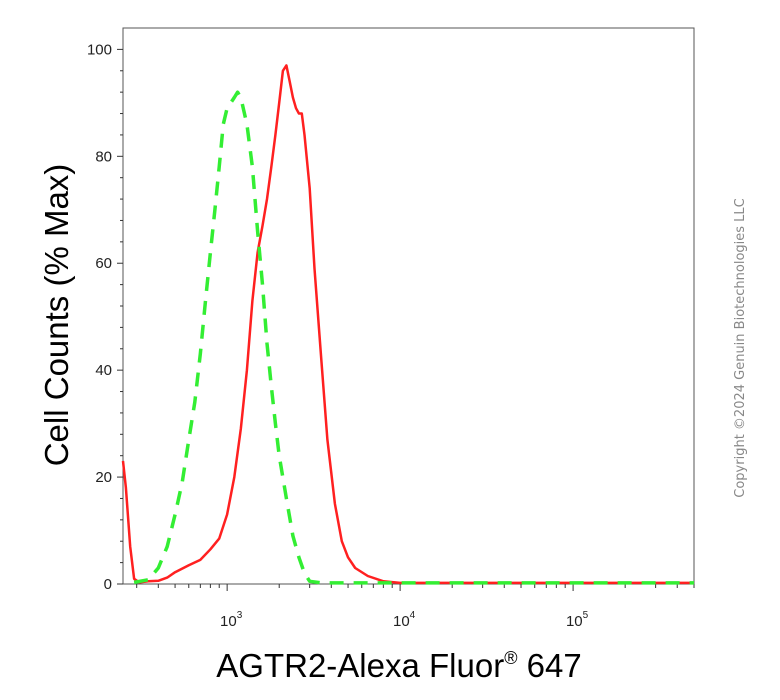  I want to click on x-axis-title: AGTR2-Alexa Fluor® 647, so click(398, 665).